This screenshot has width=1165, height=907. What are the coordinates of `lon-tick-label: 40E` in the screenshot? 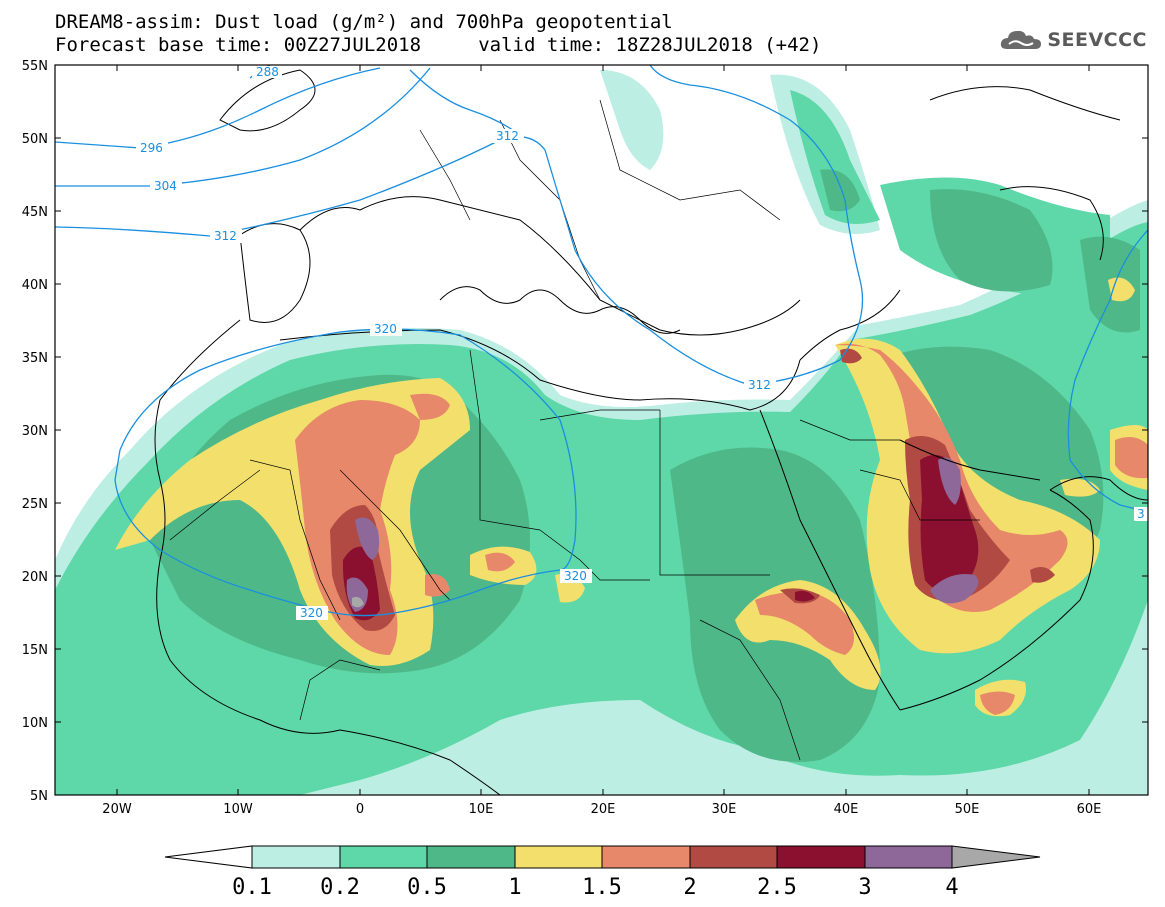 It's located at (846, 809).